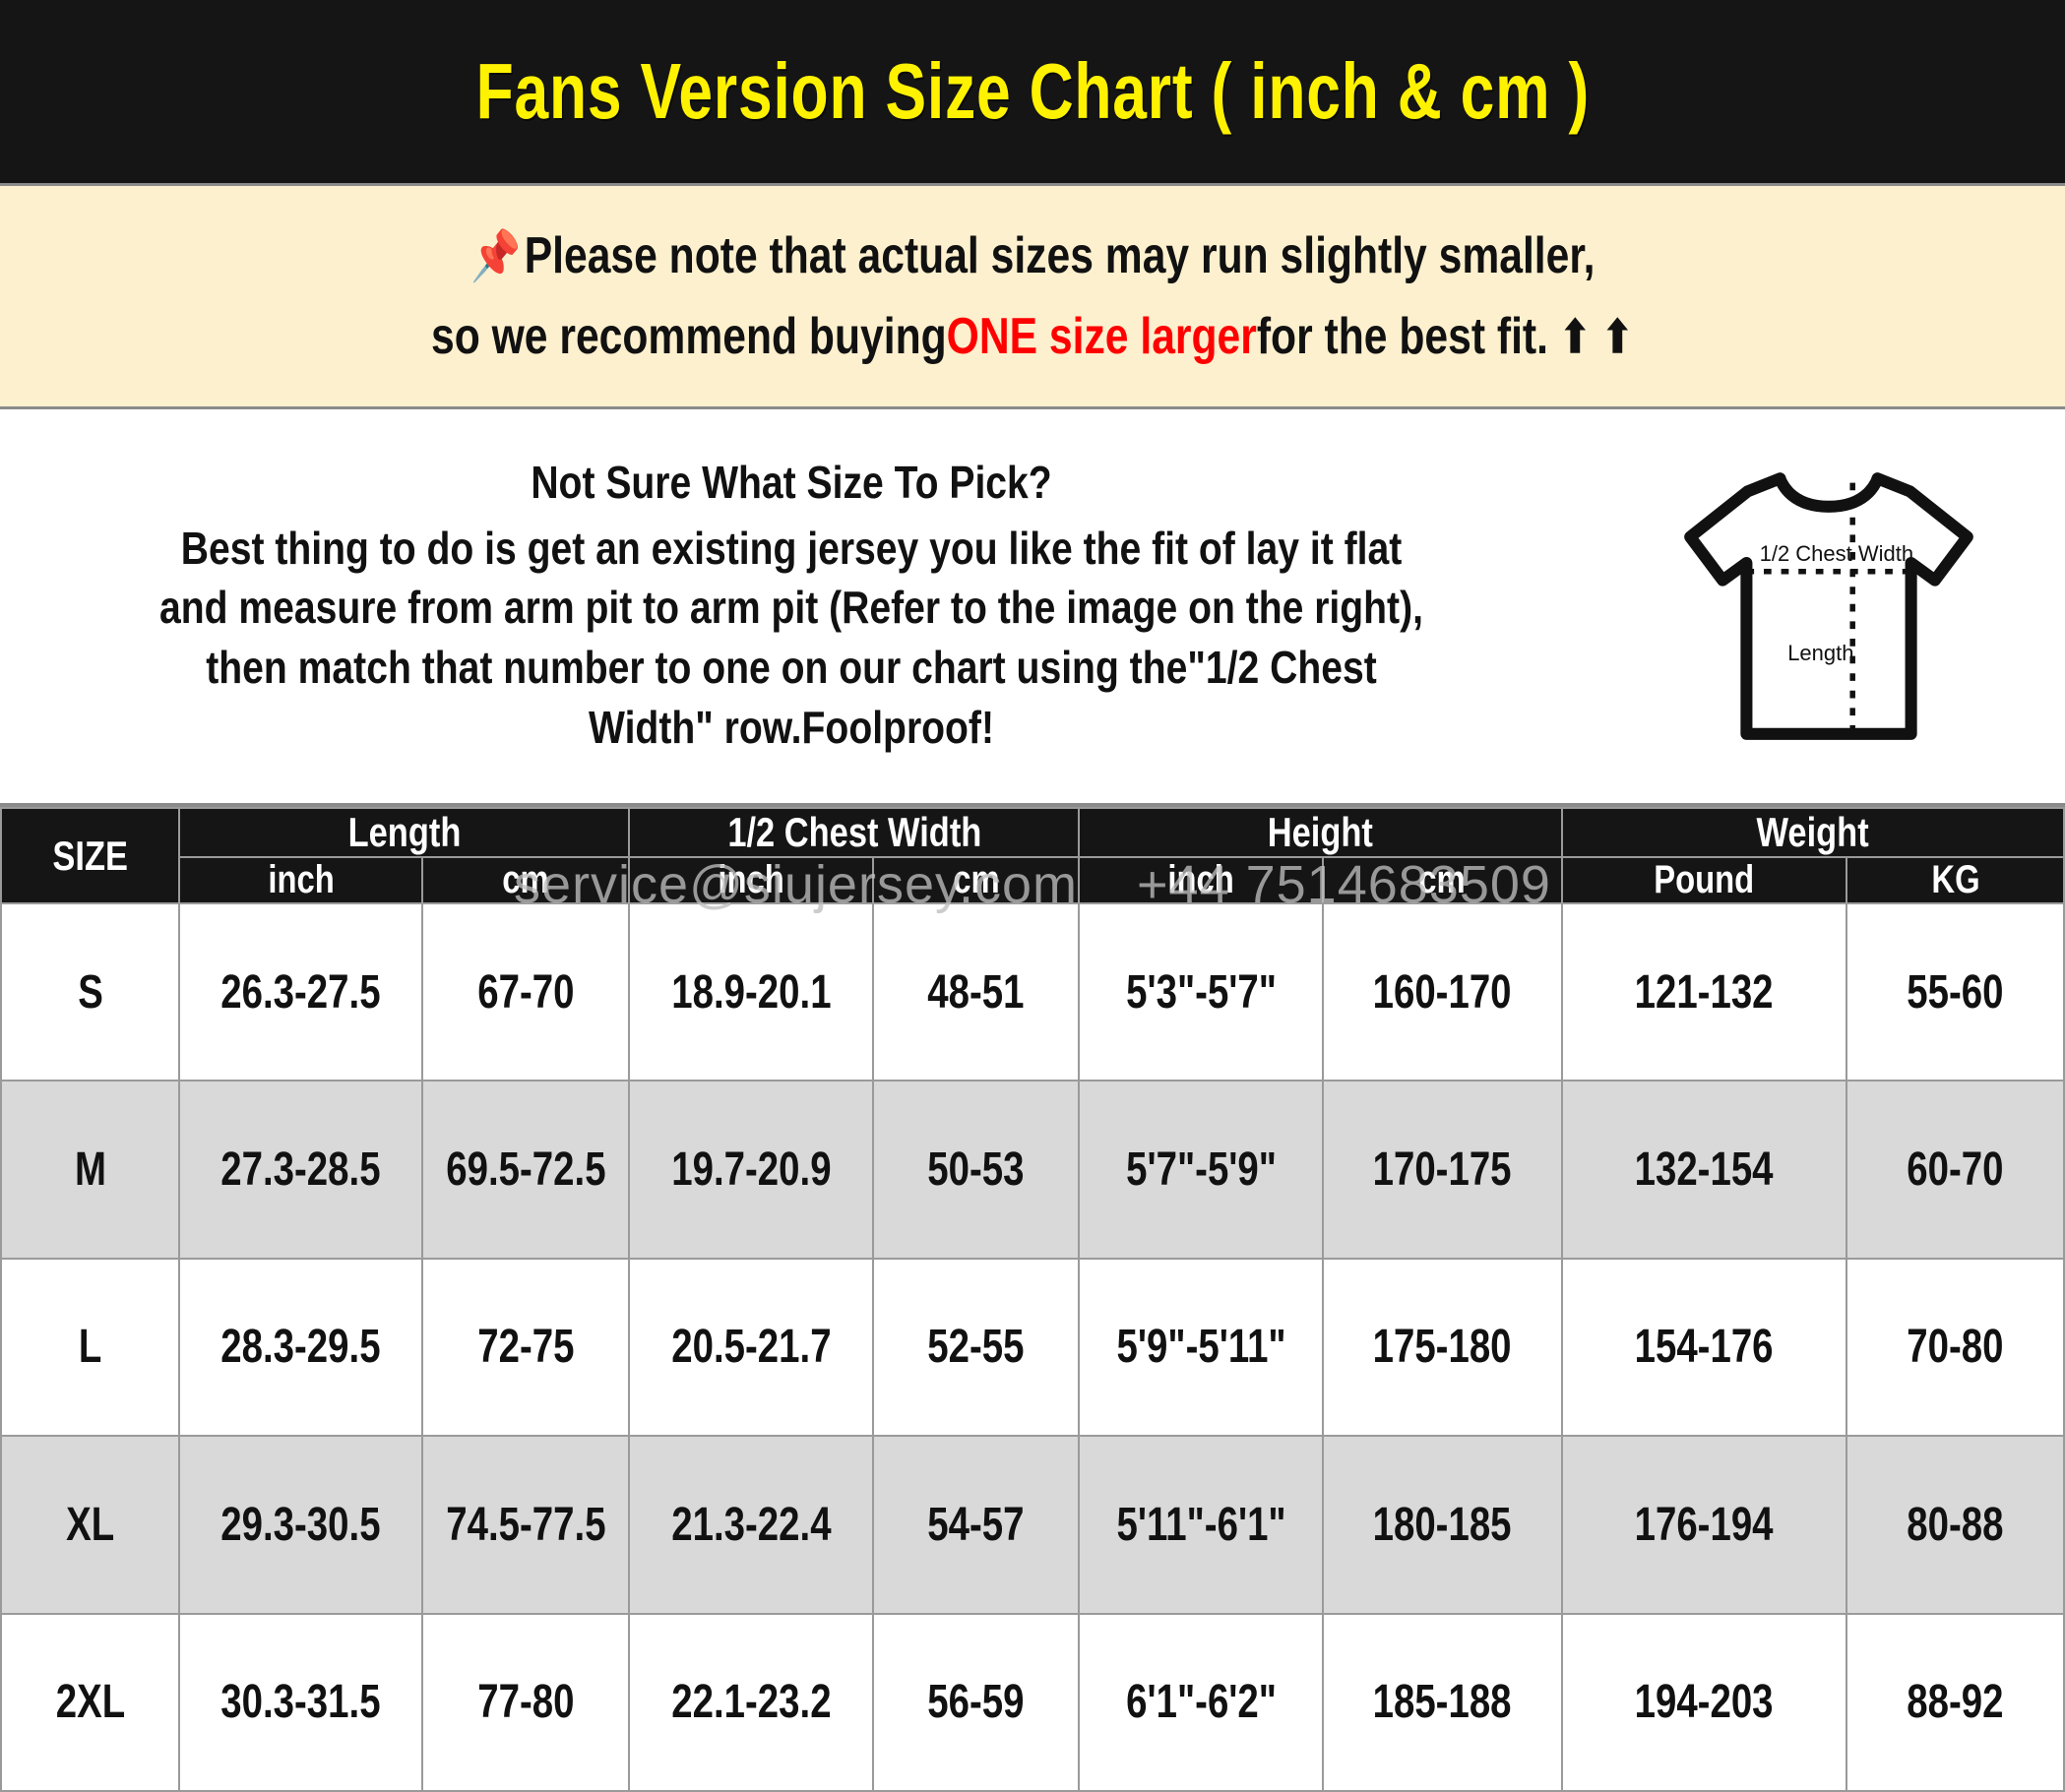 This screenshot has width=2065, height=1792. I want to click on notice-highlight: ONE size larger, so click(1102, 337).